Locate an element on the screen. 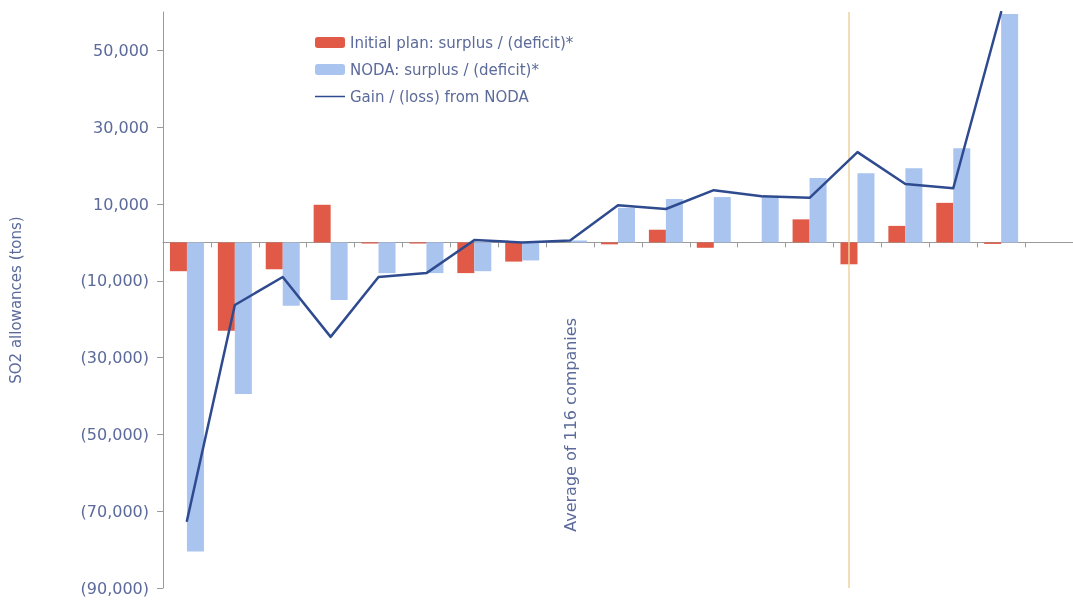 This screenshot has width=1073, height=600. y-tick-label: (10,000) is located at coordinates (114, 281).